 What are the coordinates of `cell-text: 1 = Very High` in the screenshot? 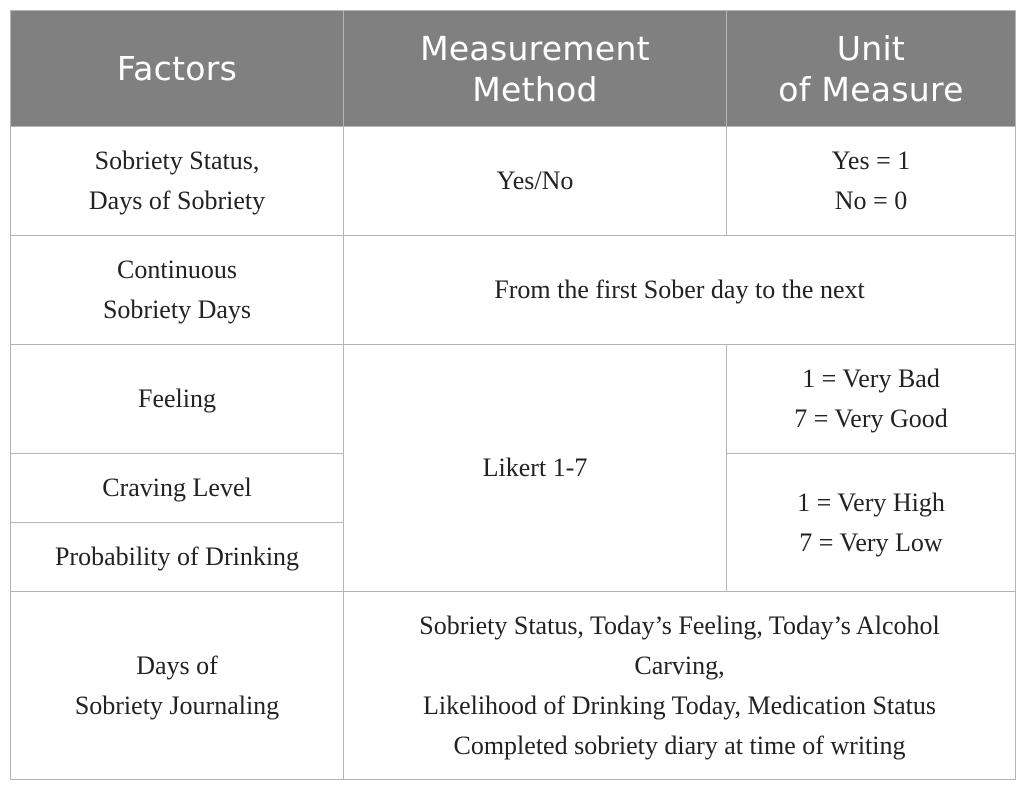 It's located at (871, 502).